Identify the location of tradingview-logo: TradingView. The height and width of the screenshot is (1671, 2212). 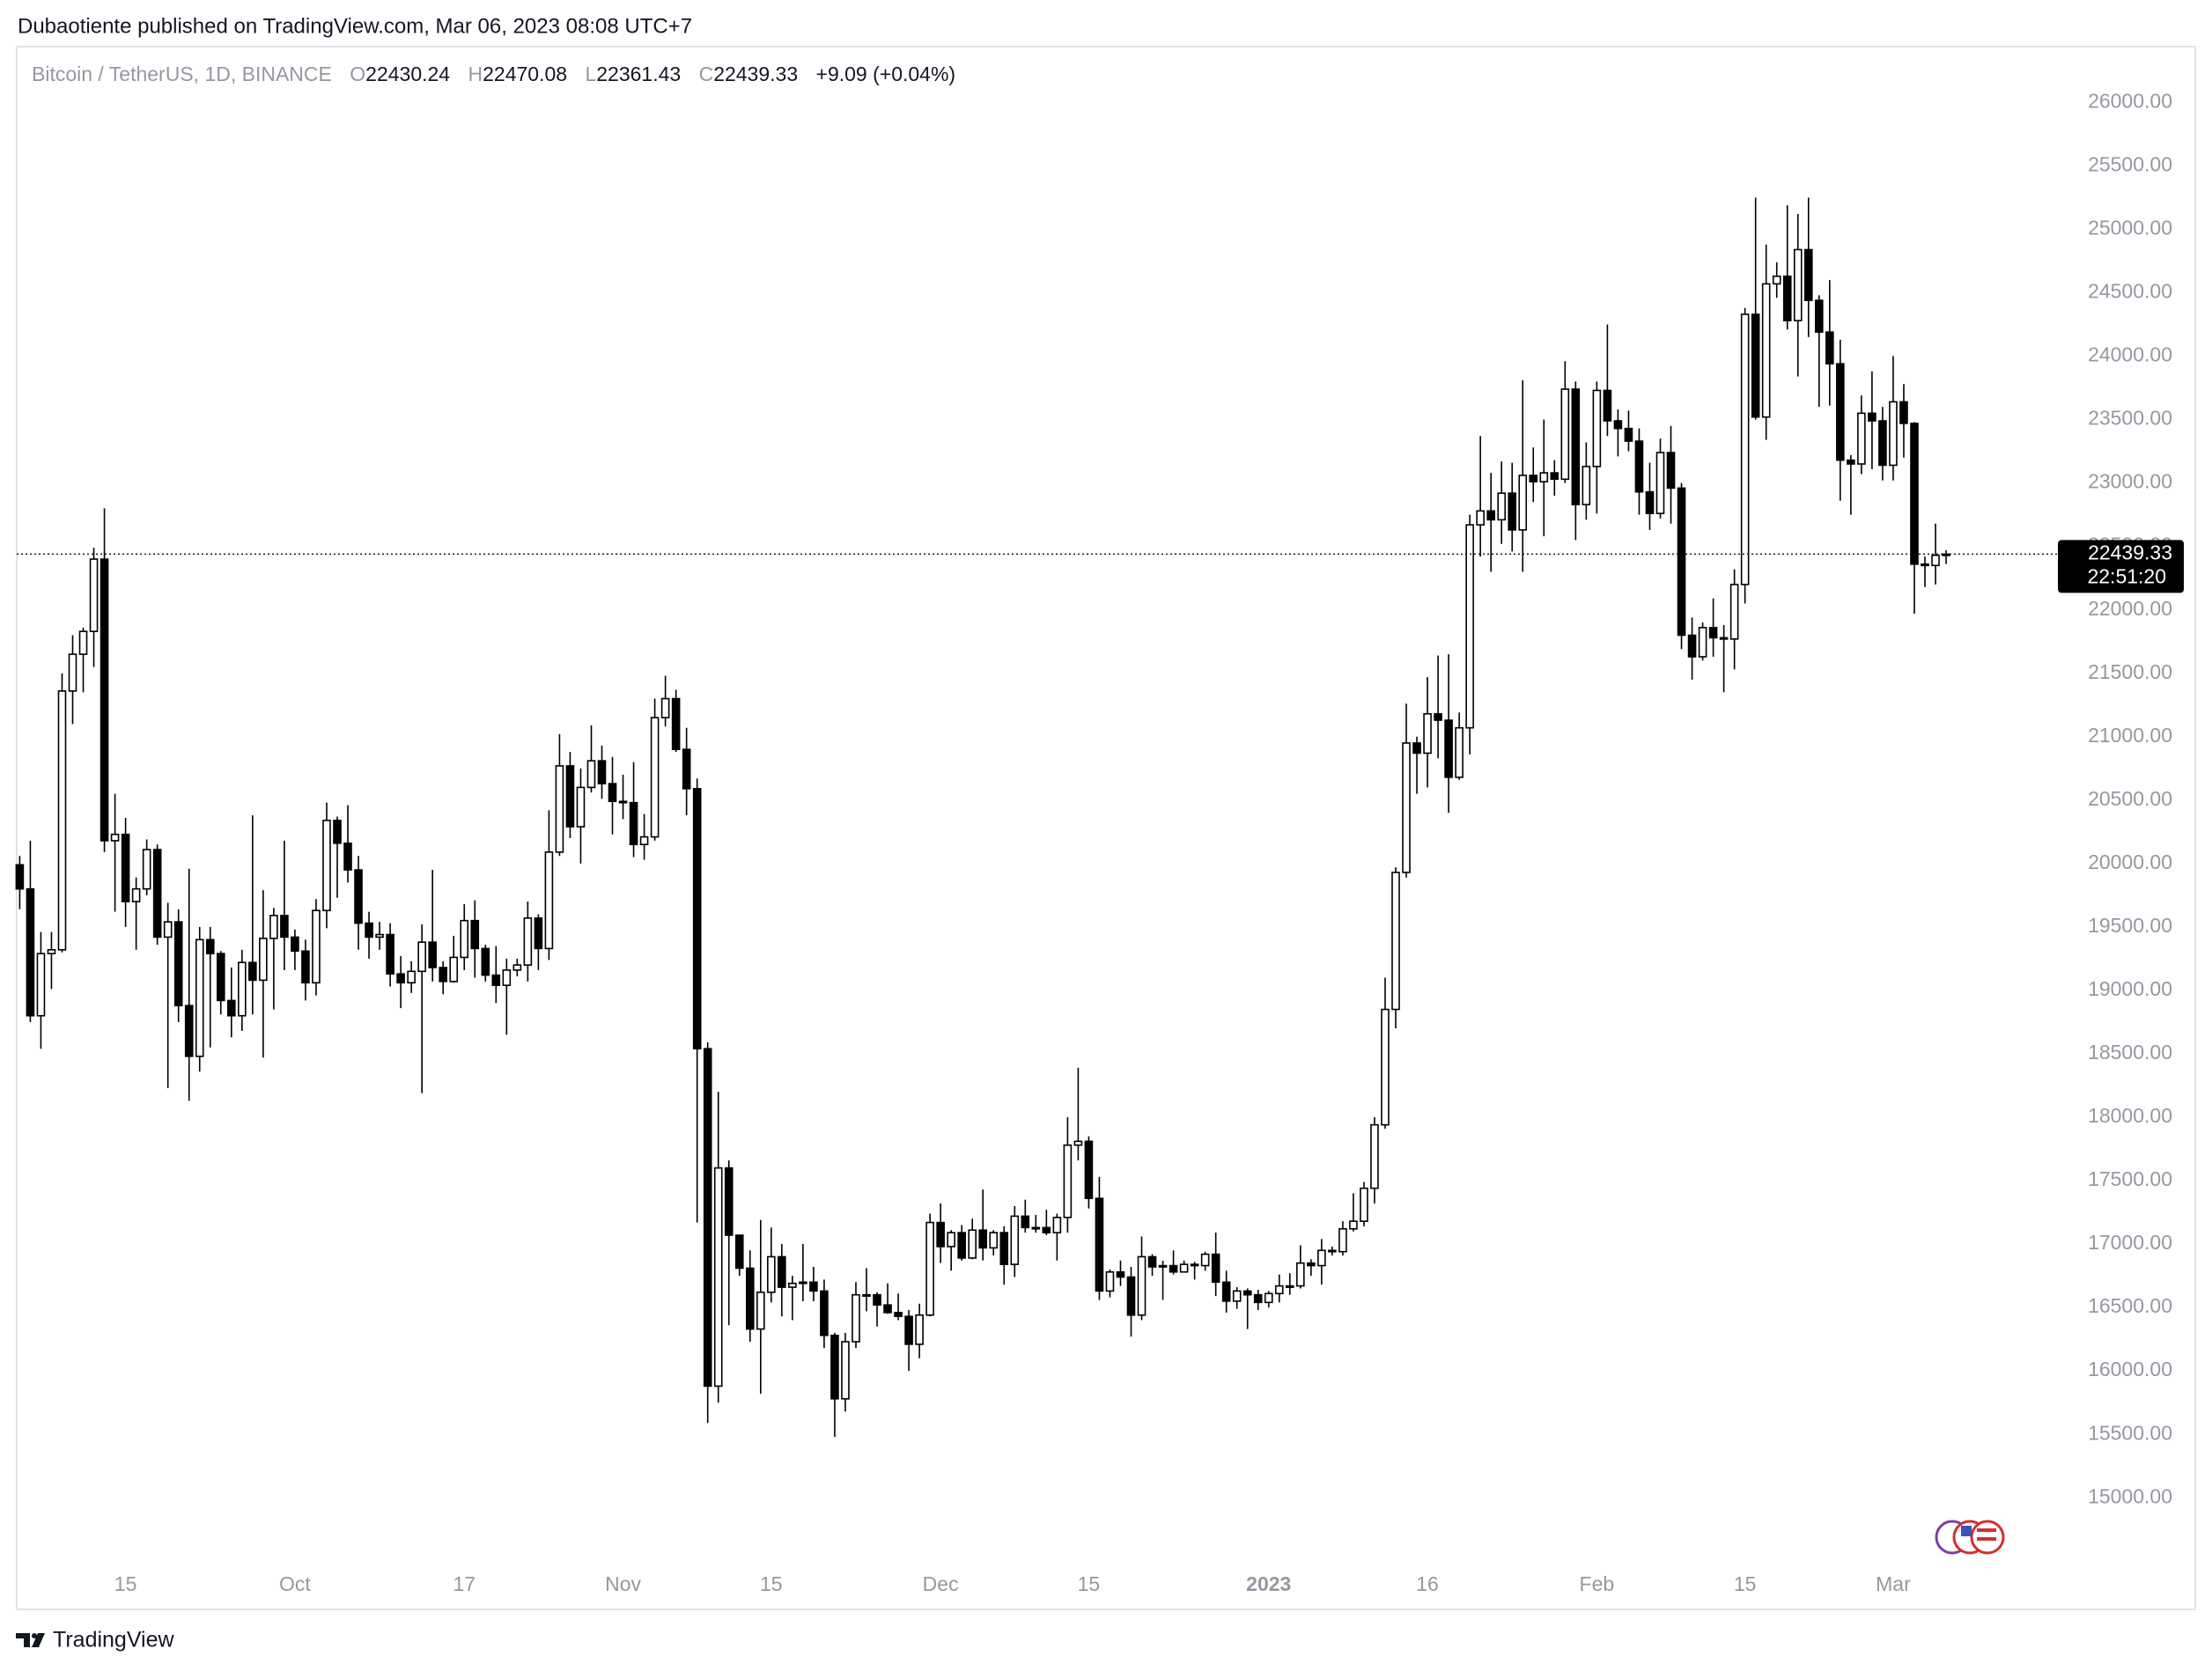
(95, 1640).